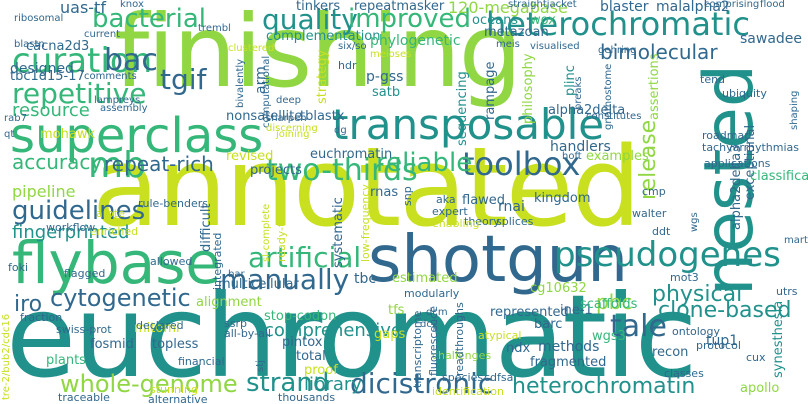  Describe the element at coordinates (618, 24) in the screenshot. I see `word-heterochromatic: heterochromatic` at that location.